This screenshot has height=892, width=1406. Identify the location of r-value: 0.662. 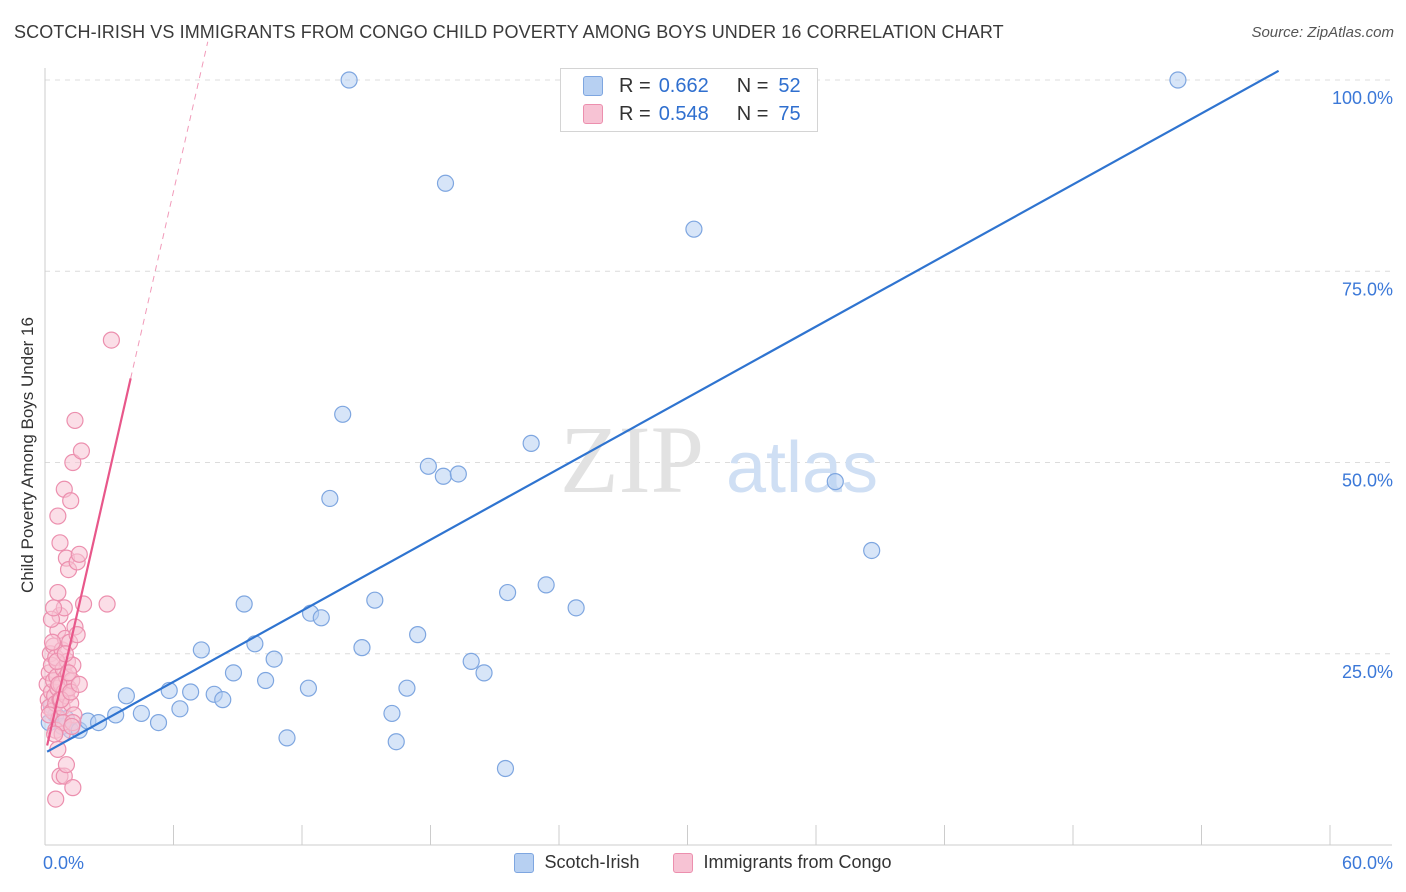
(683, 85).